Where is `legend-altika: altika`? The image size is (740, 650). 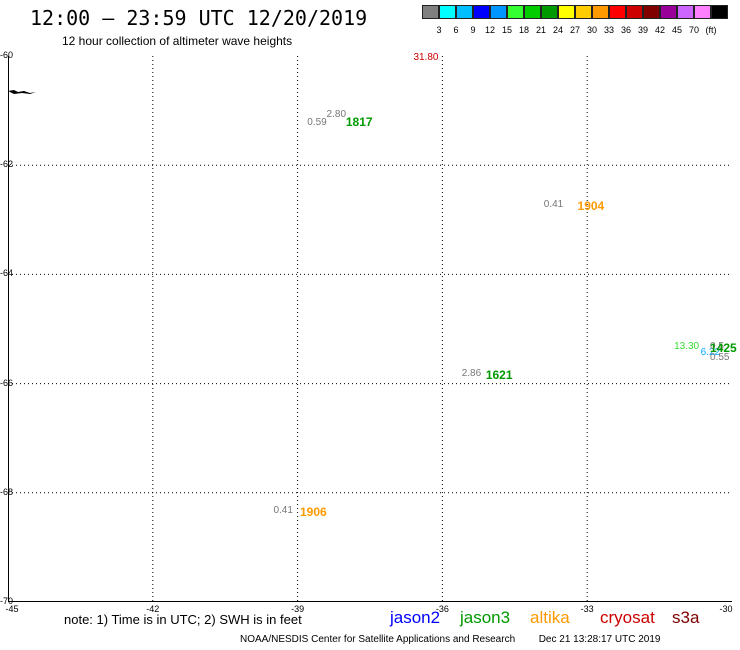 legend-altika: altika is located at coordinates (550, 617).